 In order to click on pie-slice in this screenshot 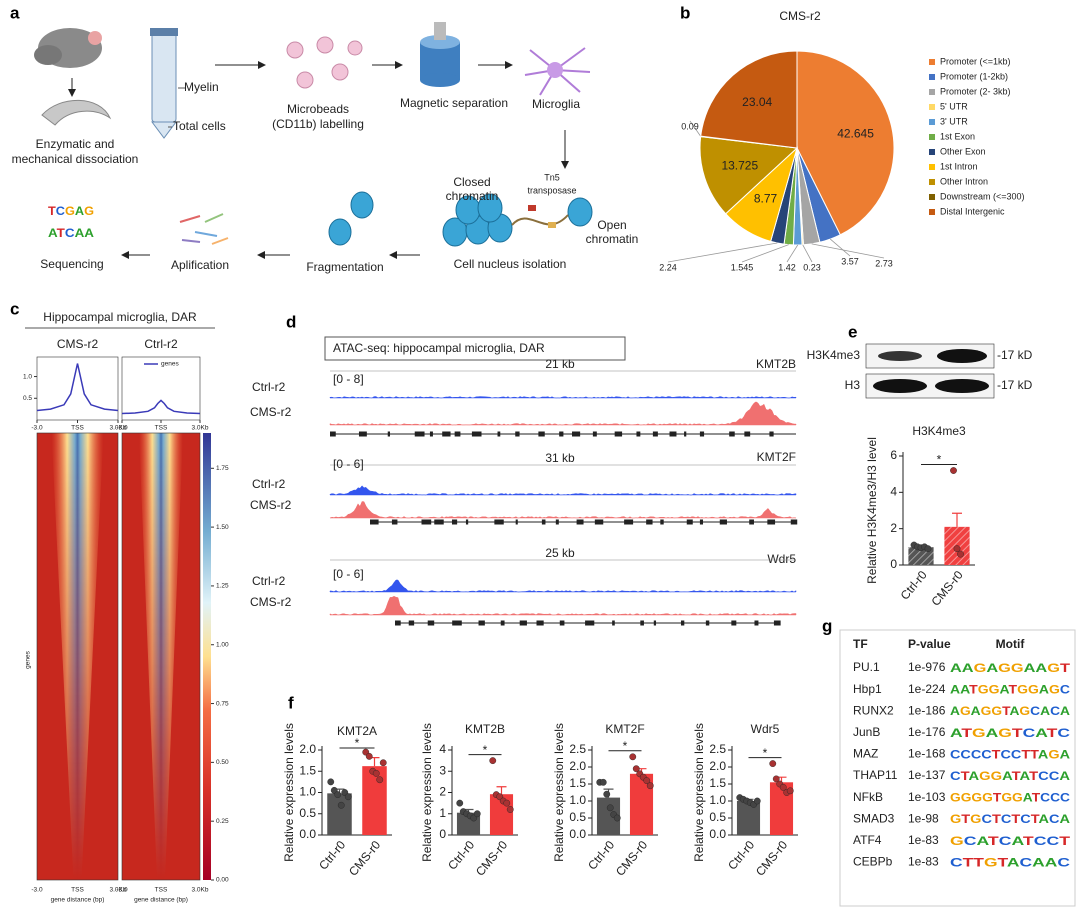, I will do `click(749, 175)`.